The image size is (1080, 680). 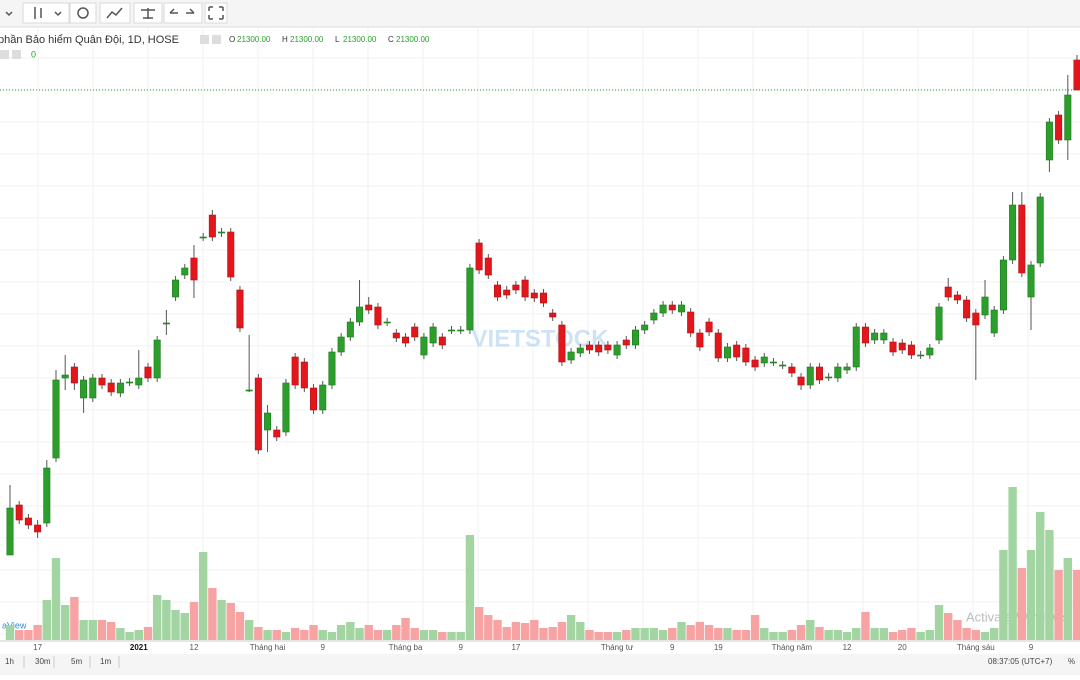 What do you see at coordinates (9, 661) in the screenshot?
I see `interval-button: 1h` at bounding box center [9, 661].